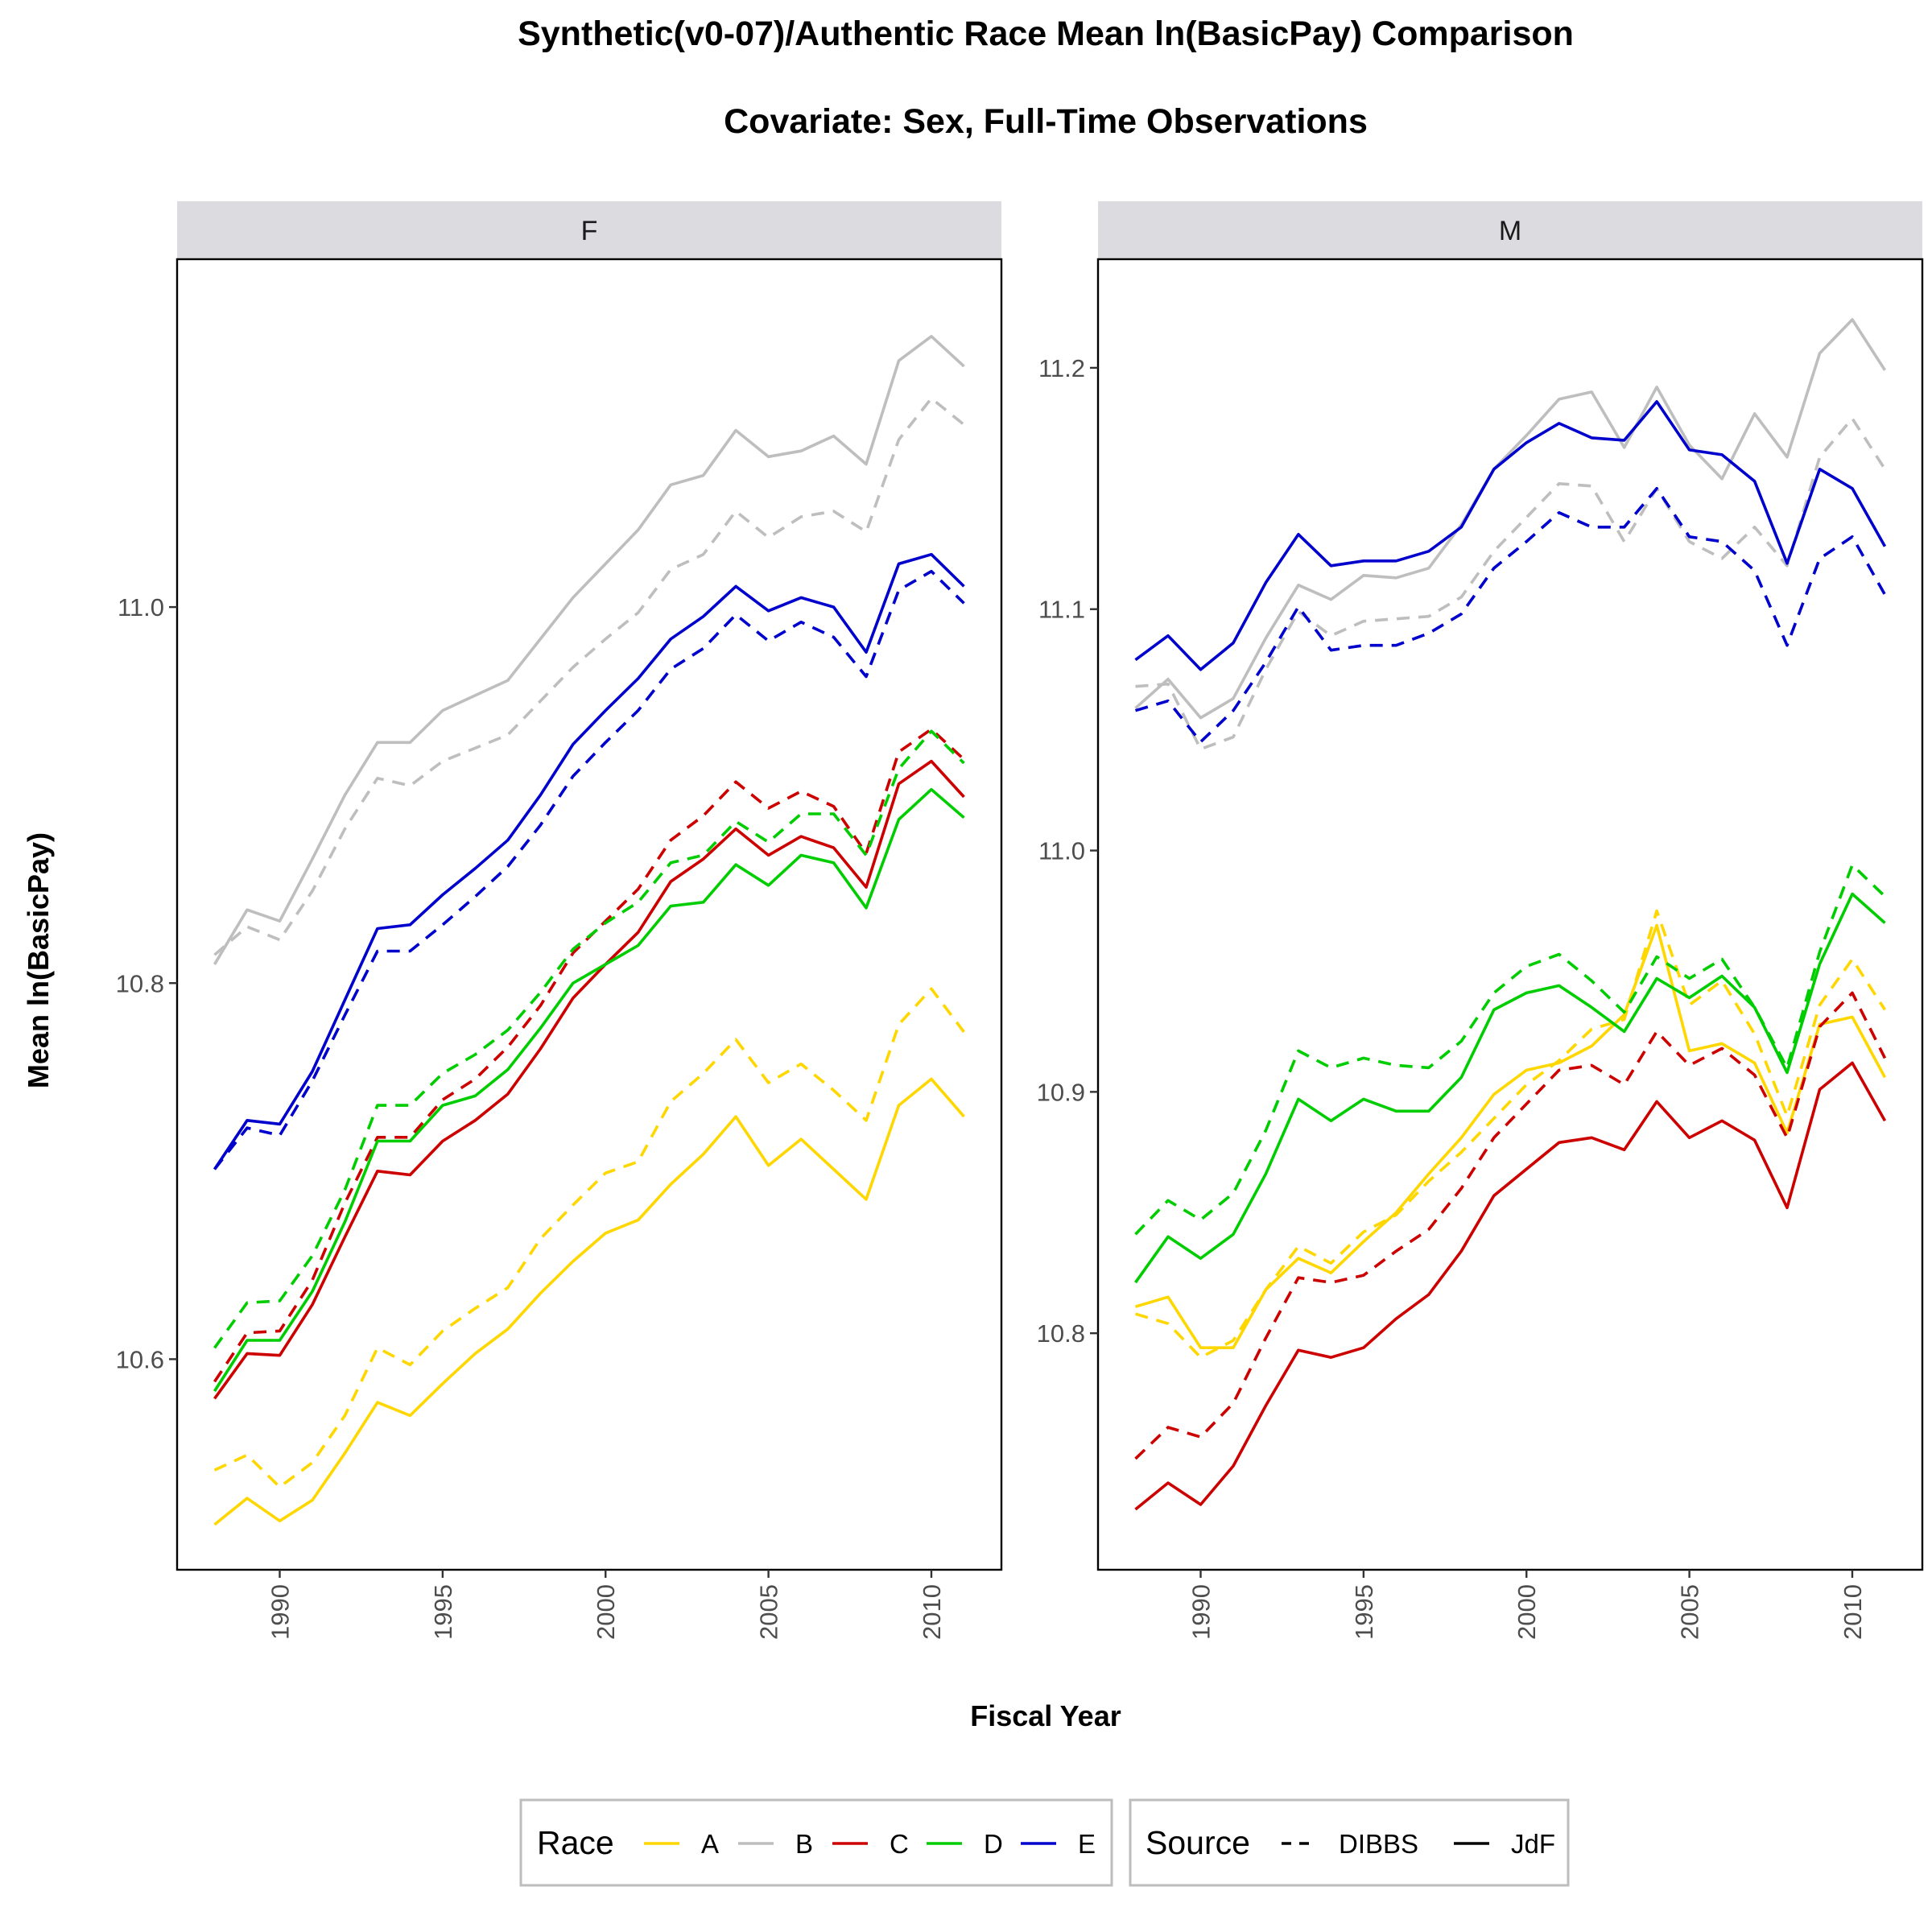  I want to click on chart-subtitle: Covariate: Sex, Full-Time Observations, so click(1046, 121).